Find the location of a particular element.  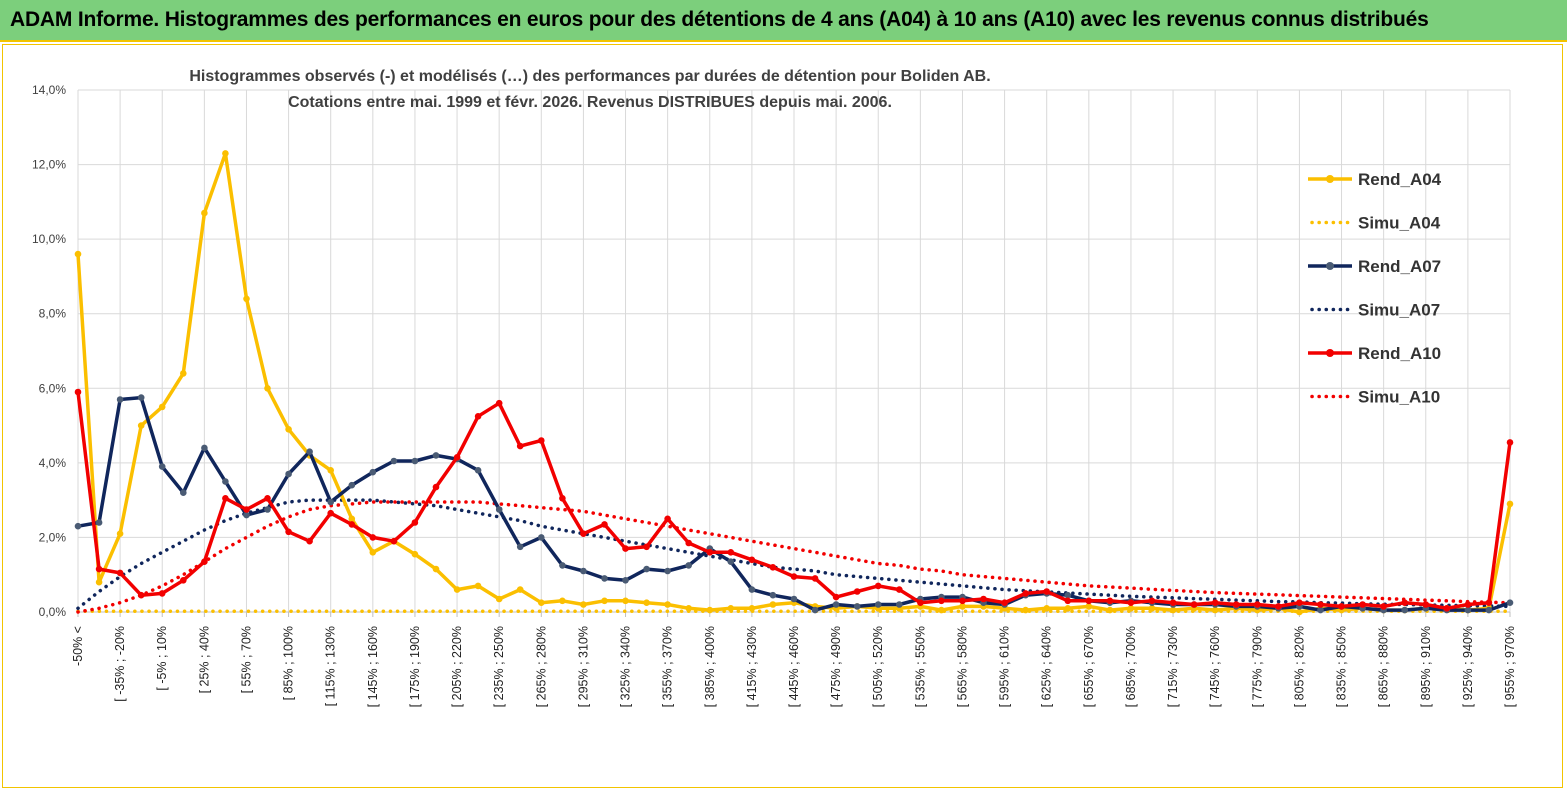

x-tick-label: [ 325% ; 340% is located at coordinates (626, 666).